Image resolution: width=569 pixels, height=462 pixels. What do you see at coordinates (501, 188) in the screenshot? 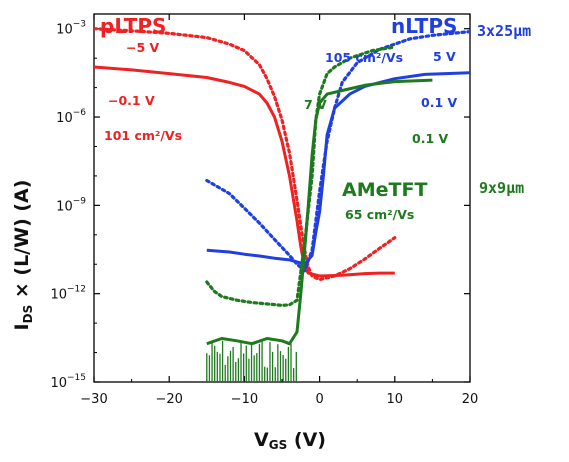
I see `label-size-green: 9x9μm` at bounding box center [501, 188].